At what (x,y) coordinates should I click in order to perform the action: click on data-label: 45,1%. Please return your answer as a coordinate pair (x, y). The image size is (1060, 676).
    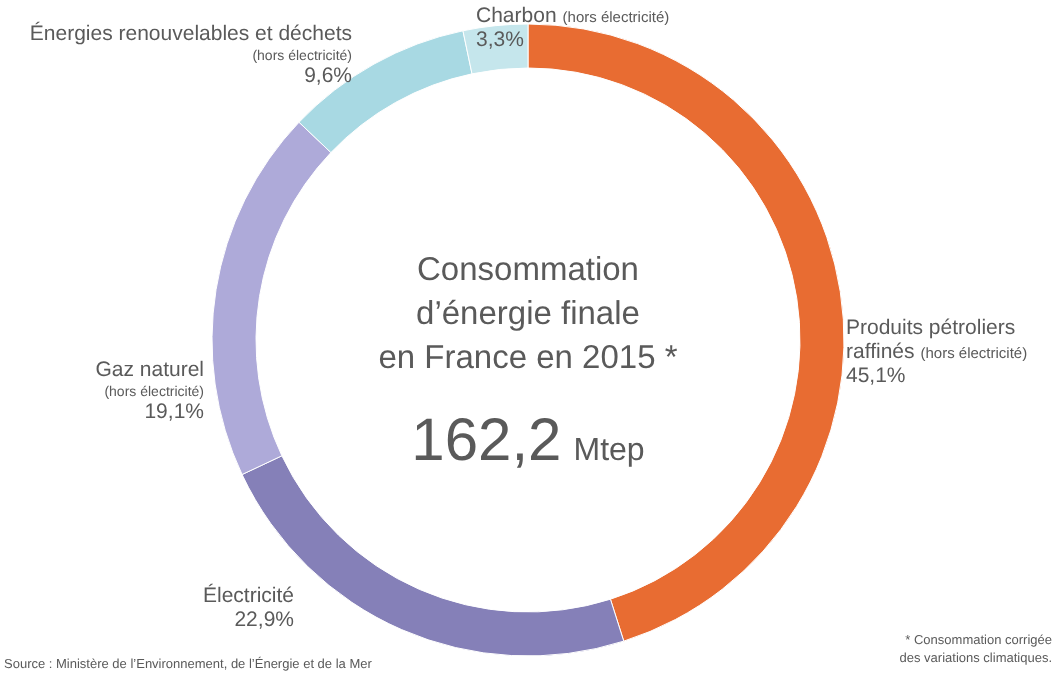
    Looking at the image, I should click on (876, 376).